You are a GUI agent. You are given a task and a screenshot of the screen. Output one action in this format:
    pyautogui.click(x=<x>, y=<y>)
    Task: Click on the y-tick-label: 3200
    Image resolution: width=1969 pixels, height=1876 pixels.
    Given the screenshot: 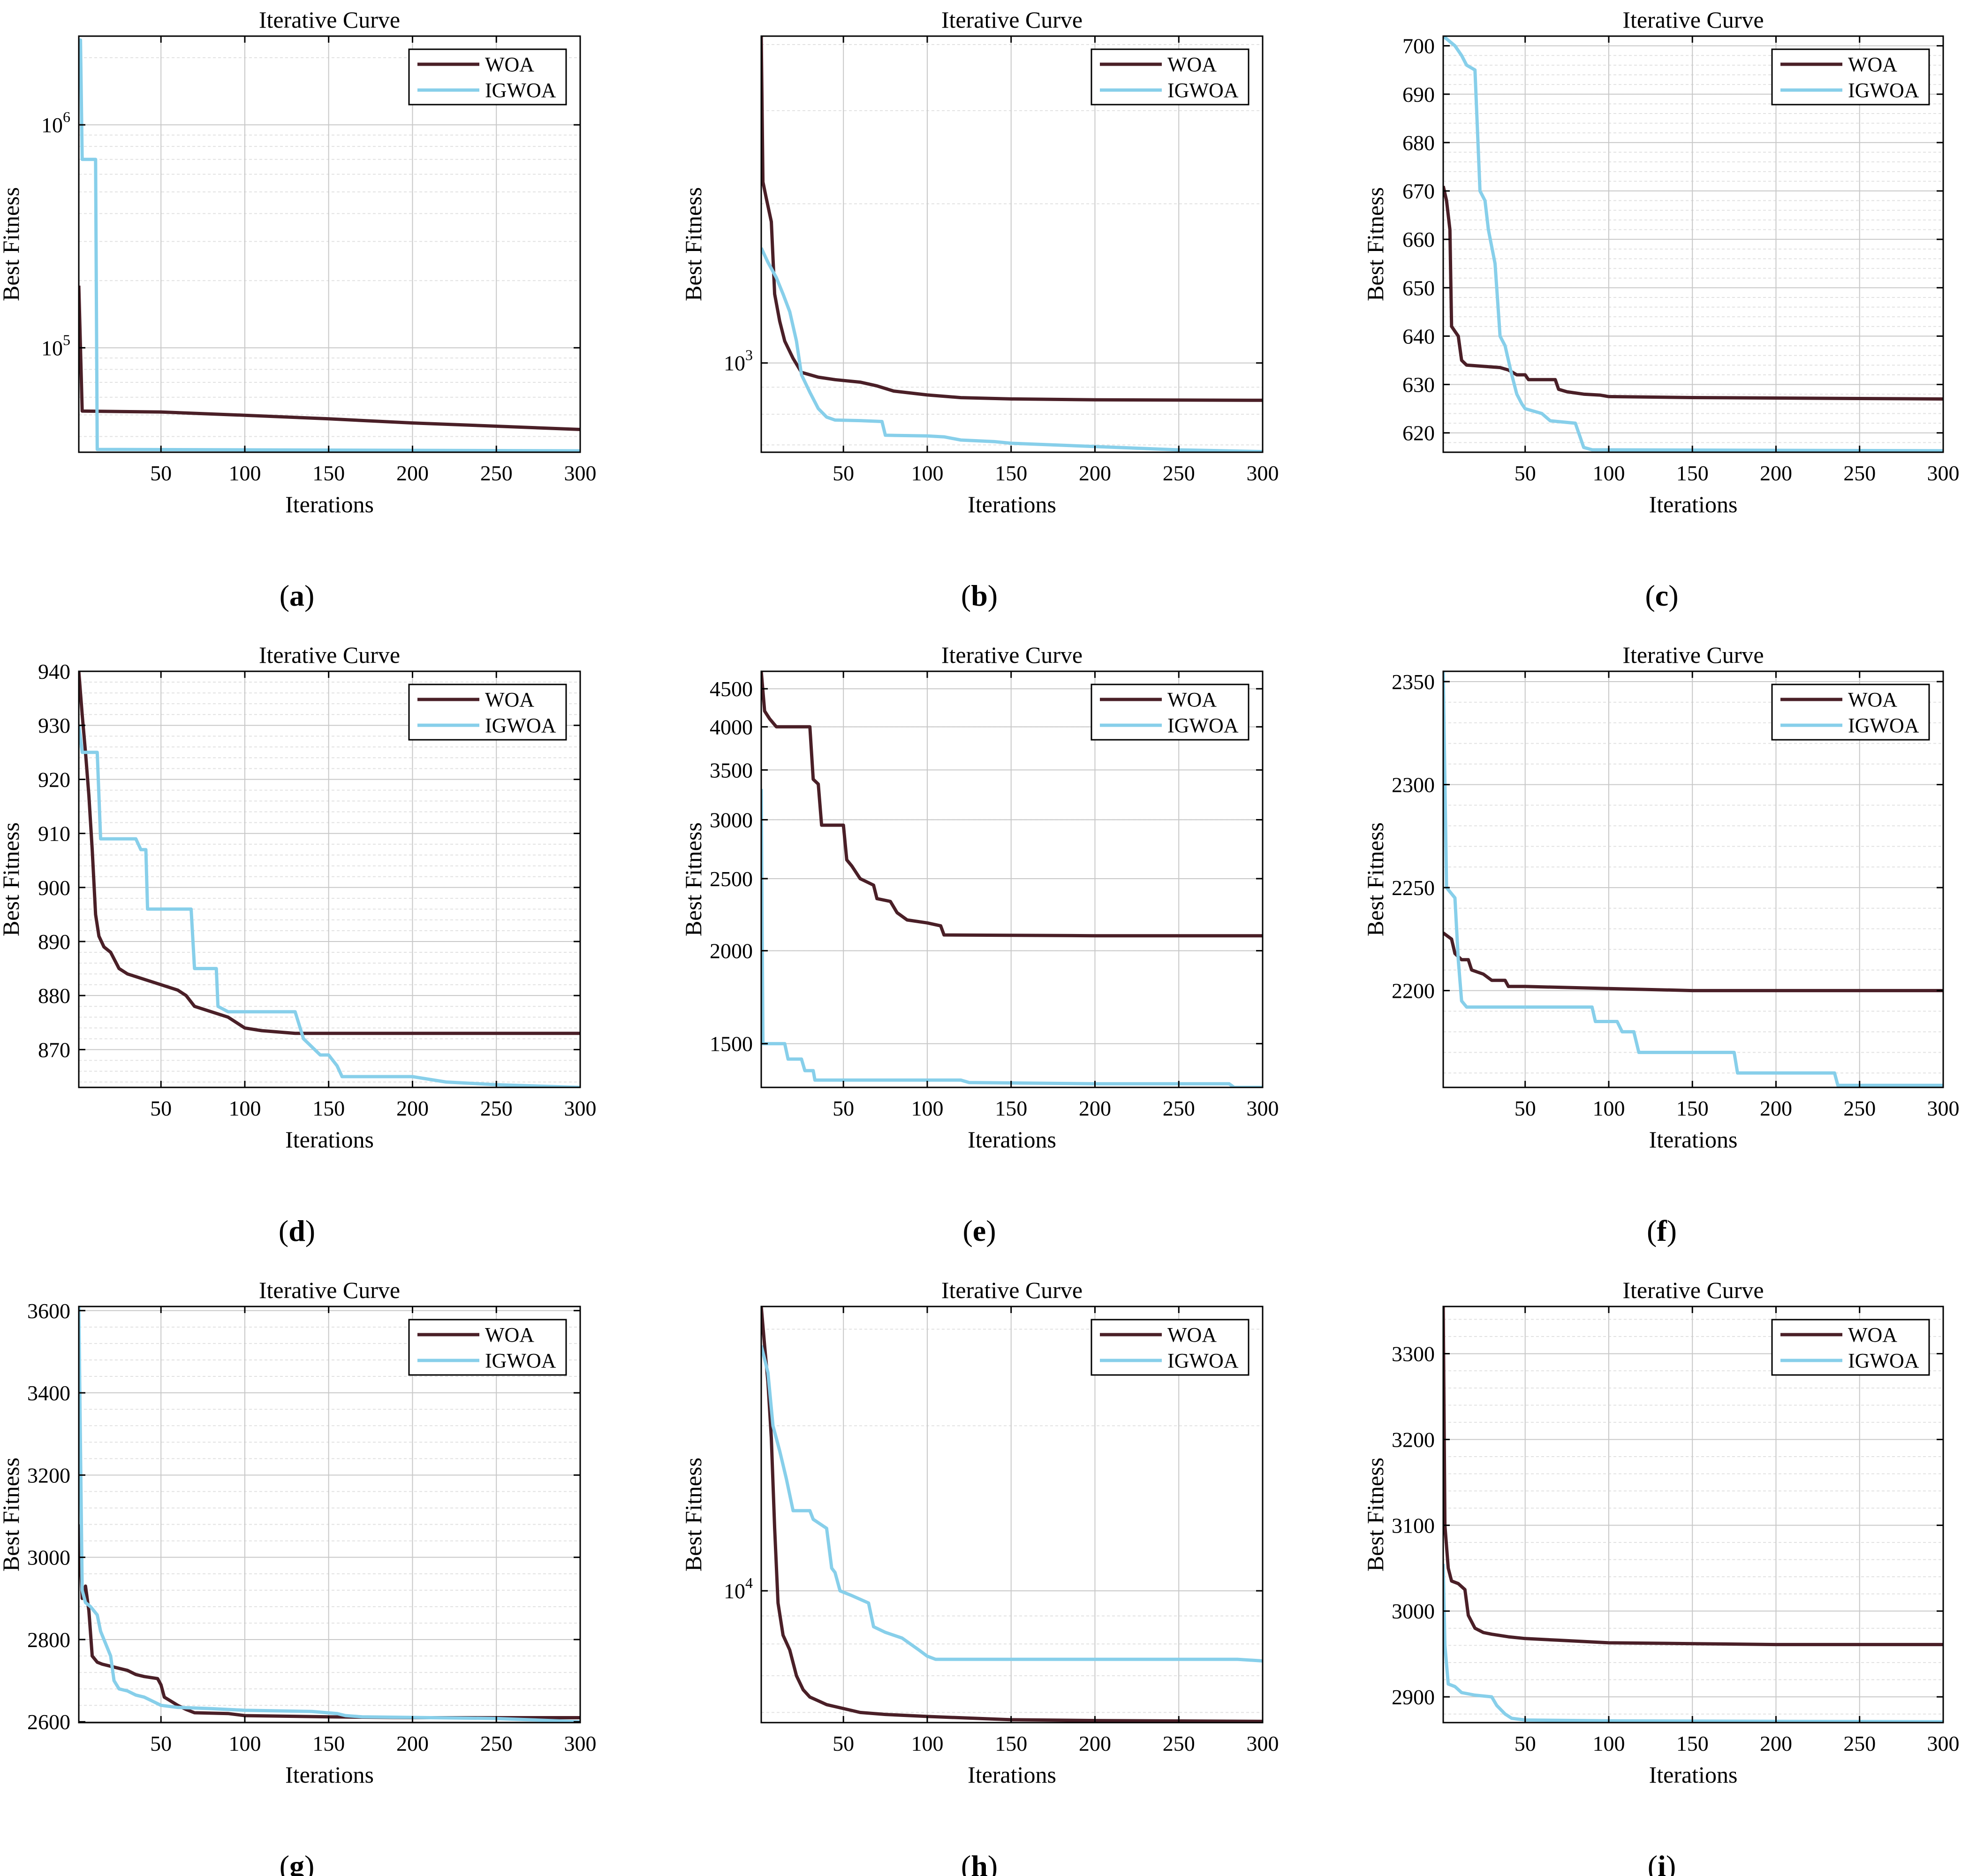 What is the action you would take?
    pyautogui.click(x=48, y=1475)
    